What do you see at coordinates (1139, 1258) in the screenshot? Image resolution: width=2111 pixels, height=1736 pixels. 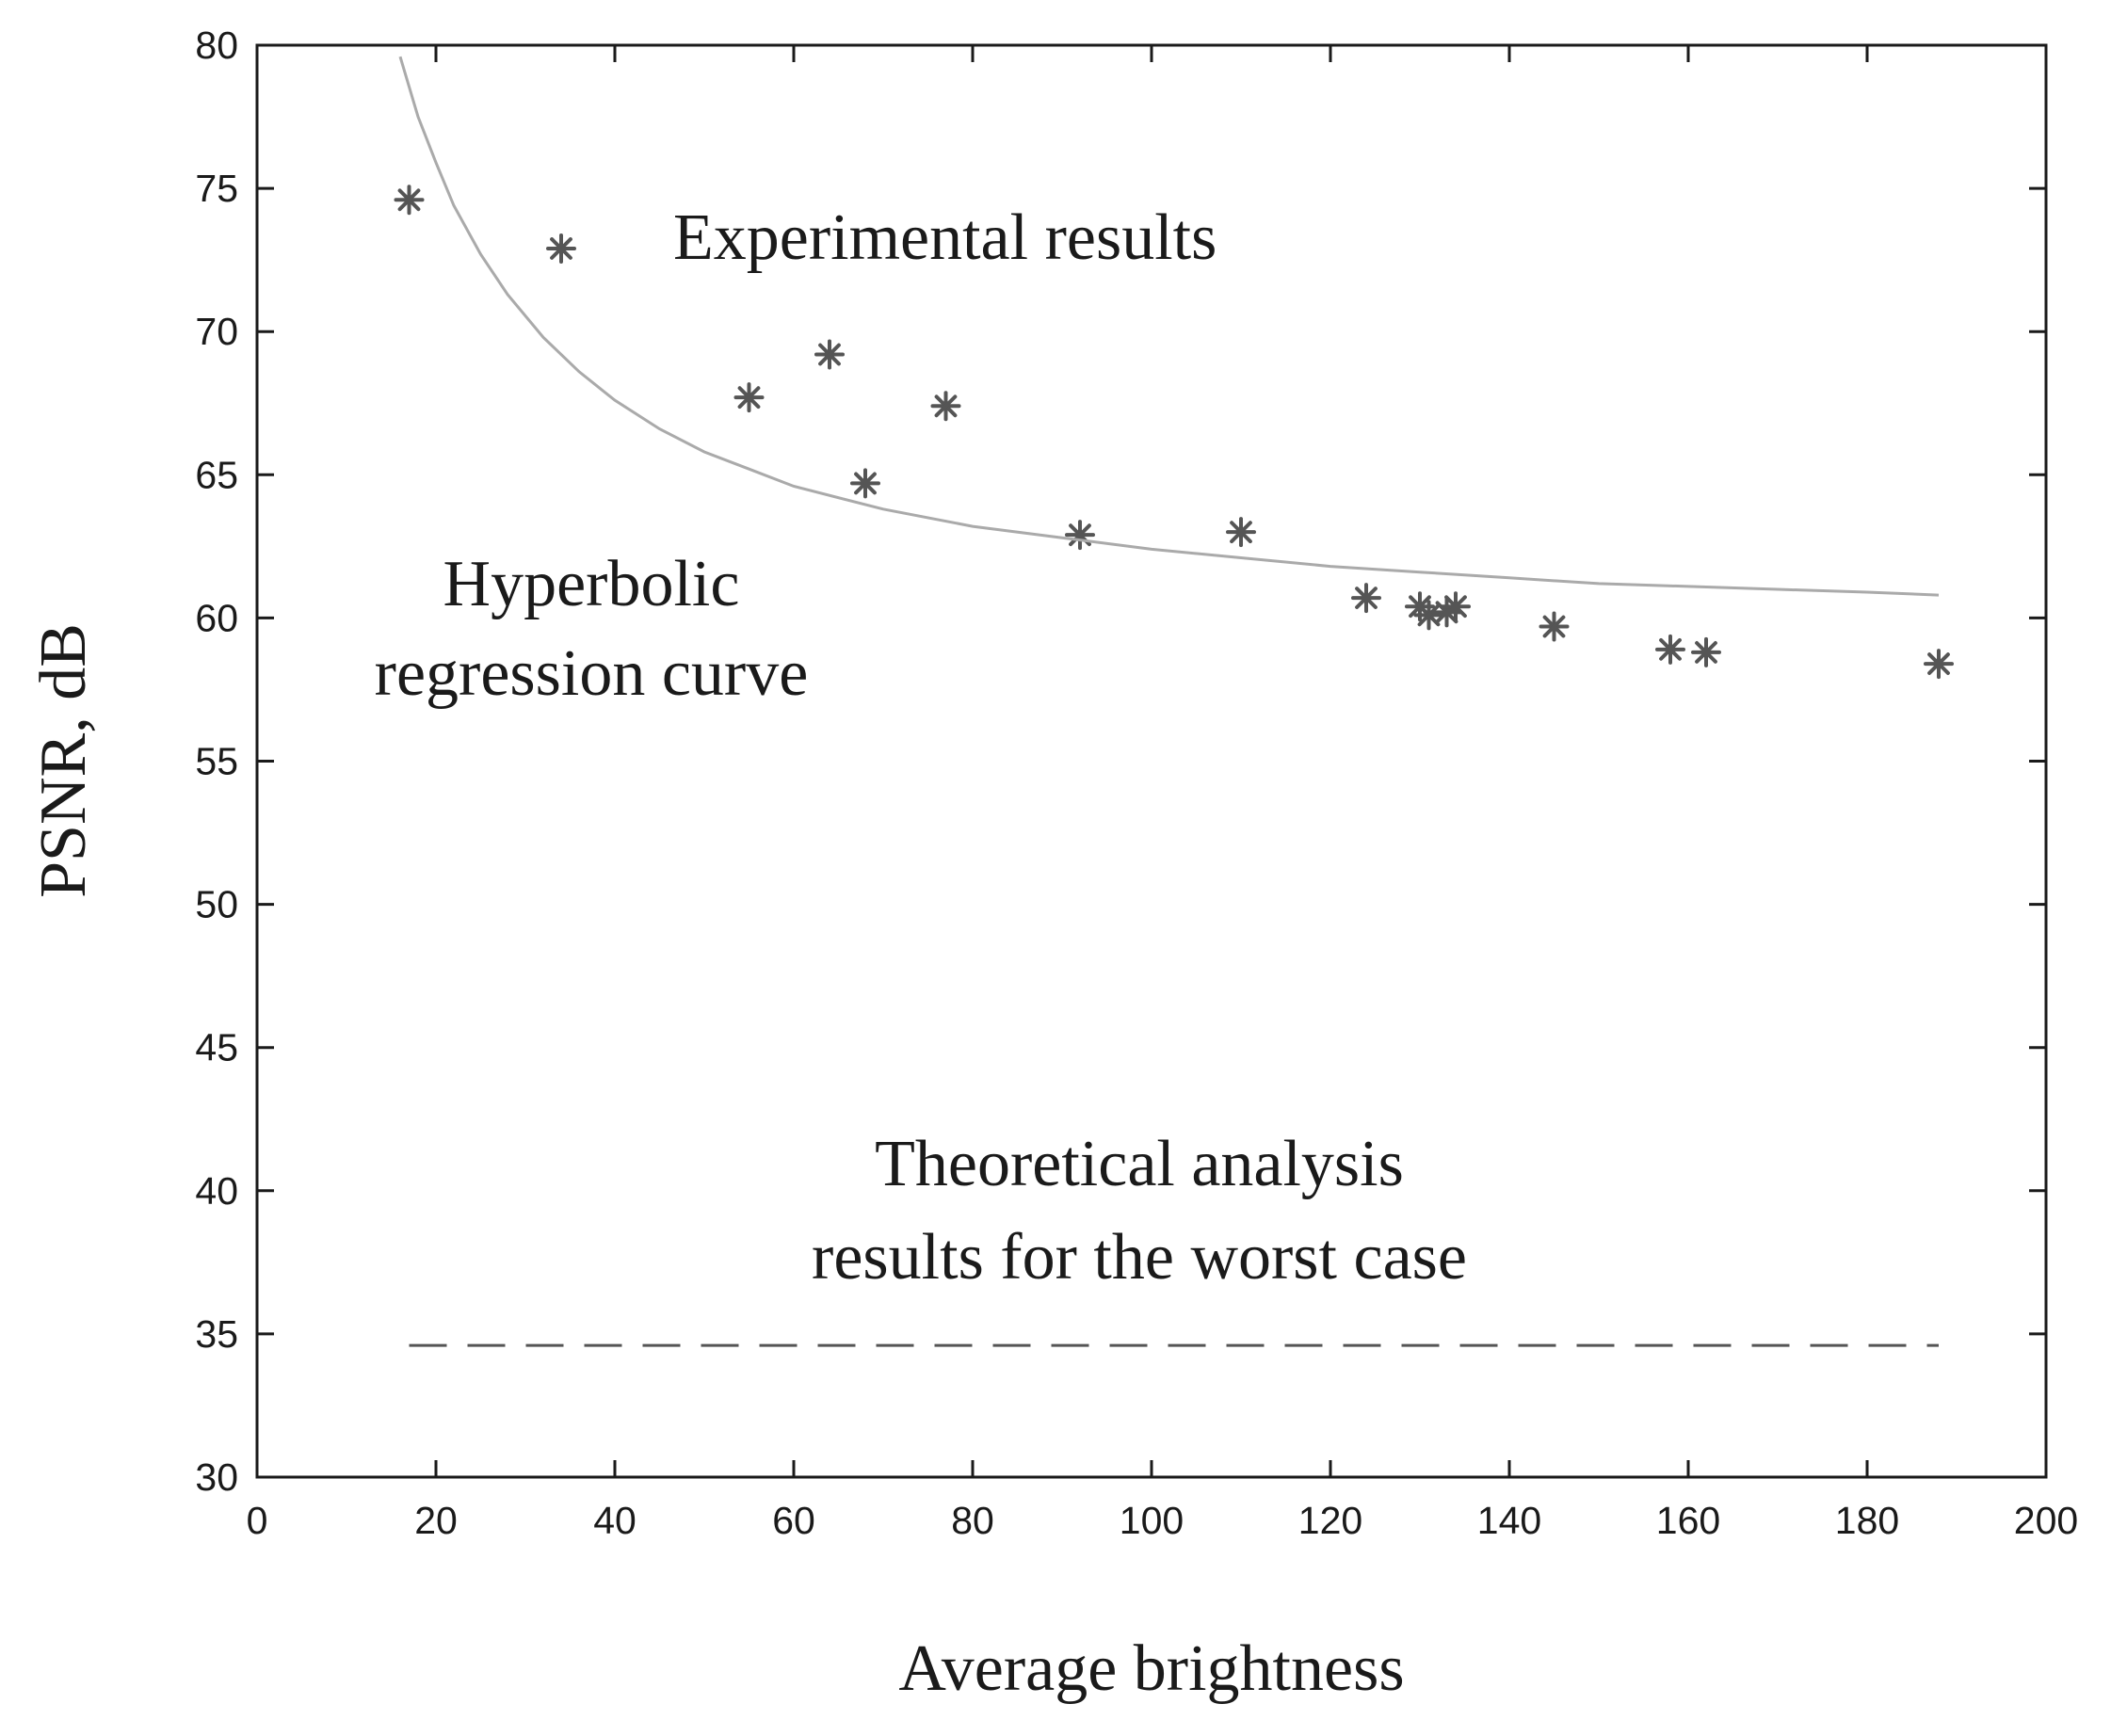 I see `annotation-theoretical-line2: results for the worst case` at bounding box center [1139, 1258].